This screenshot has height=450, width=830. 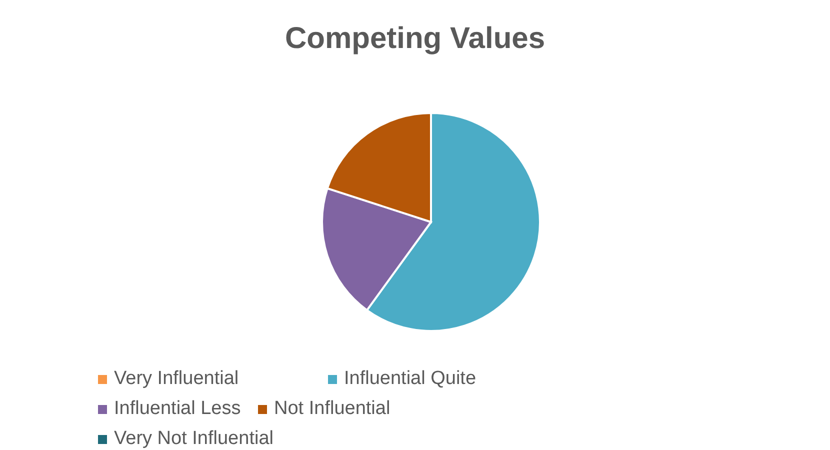 What do you see at coordinates (194, 439) in the screenshot?
I see `legend-label: Very Not Influential` at bounding box center [194, 439].